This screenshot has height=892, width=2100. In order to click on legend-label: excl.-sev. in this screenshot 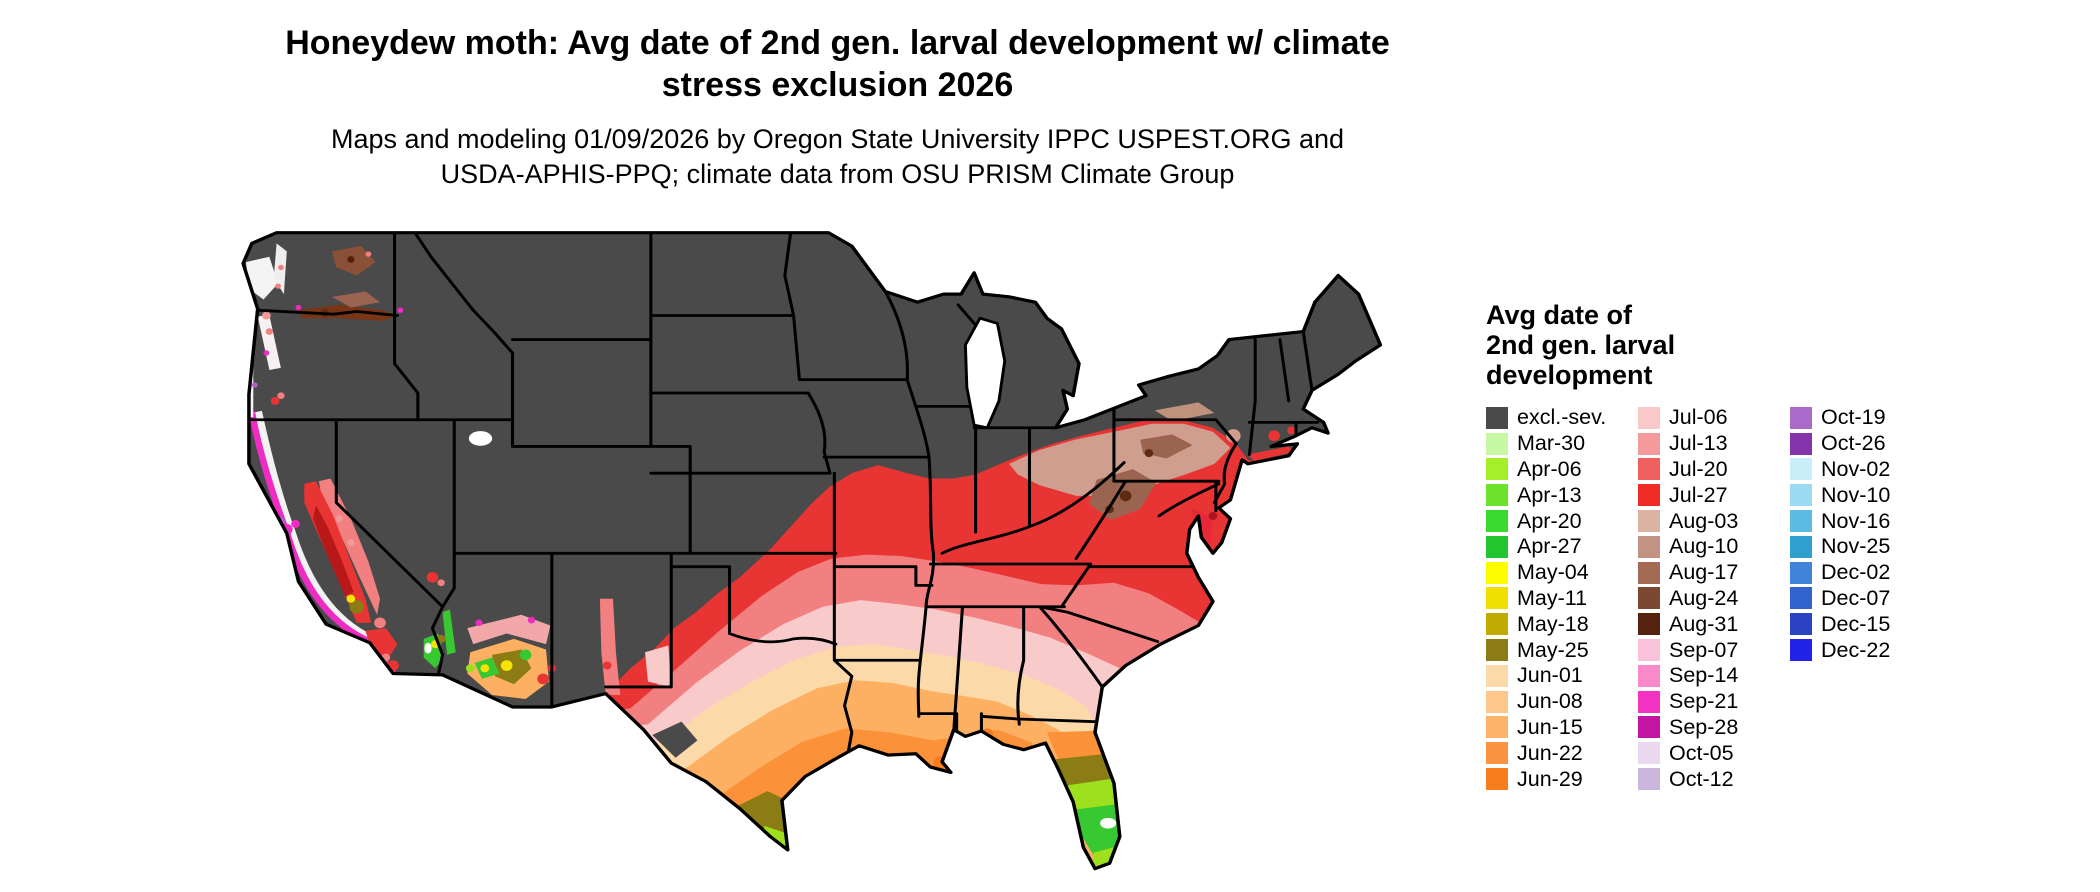, I will do `click(1562, 417)`.